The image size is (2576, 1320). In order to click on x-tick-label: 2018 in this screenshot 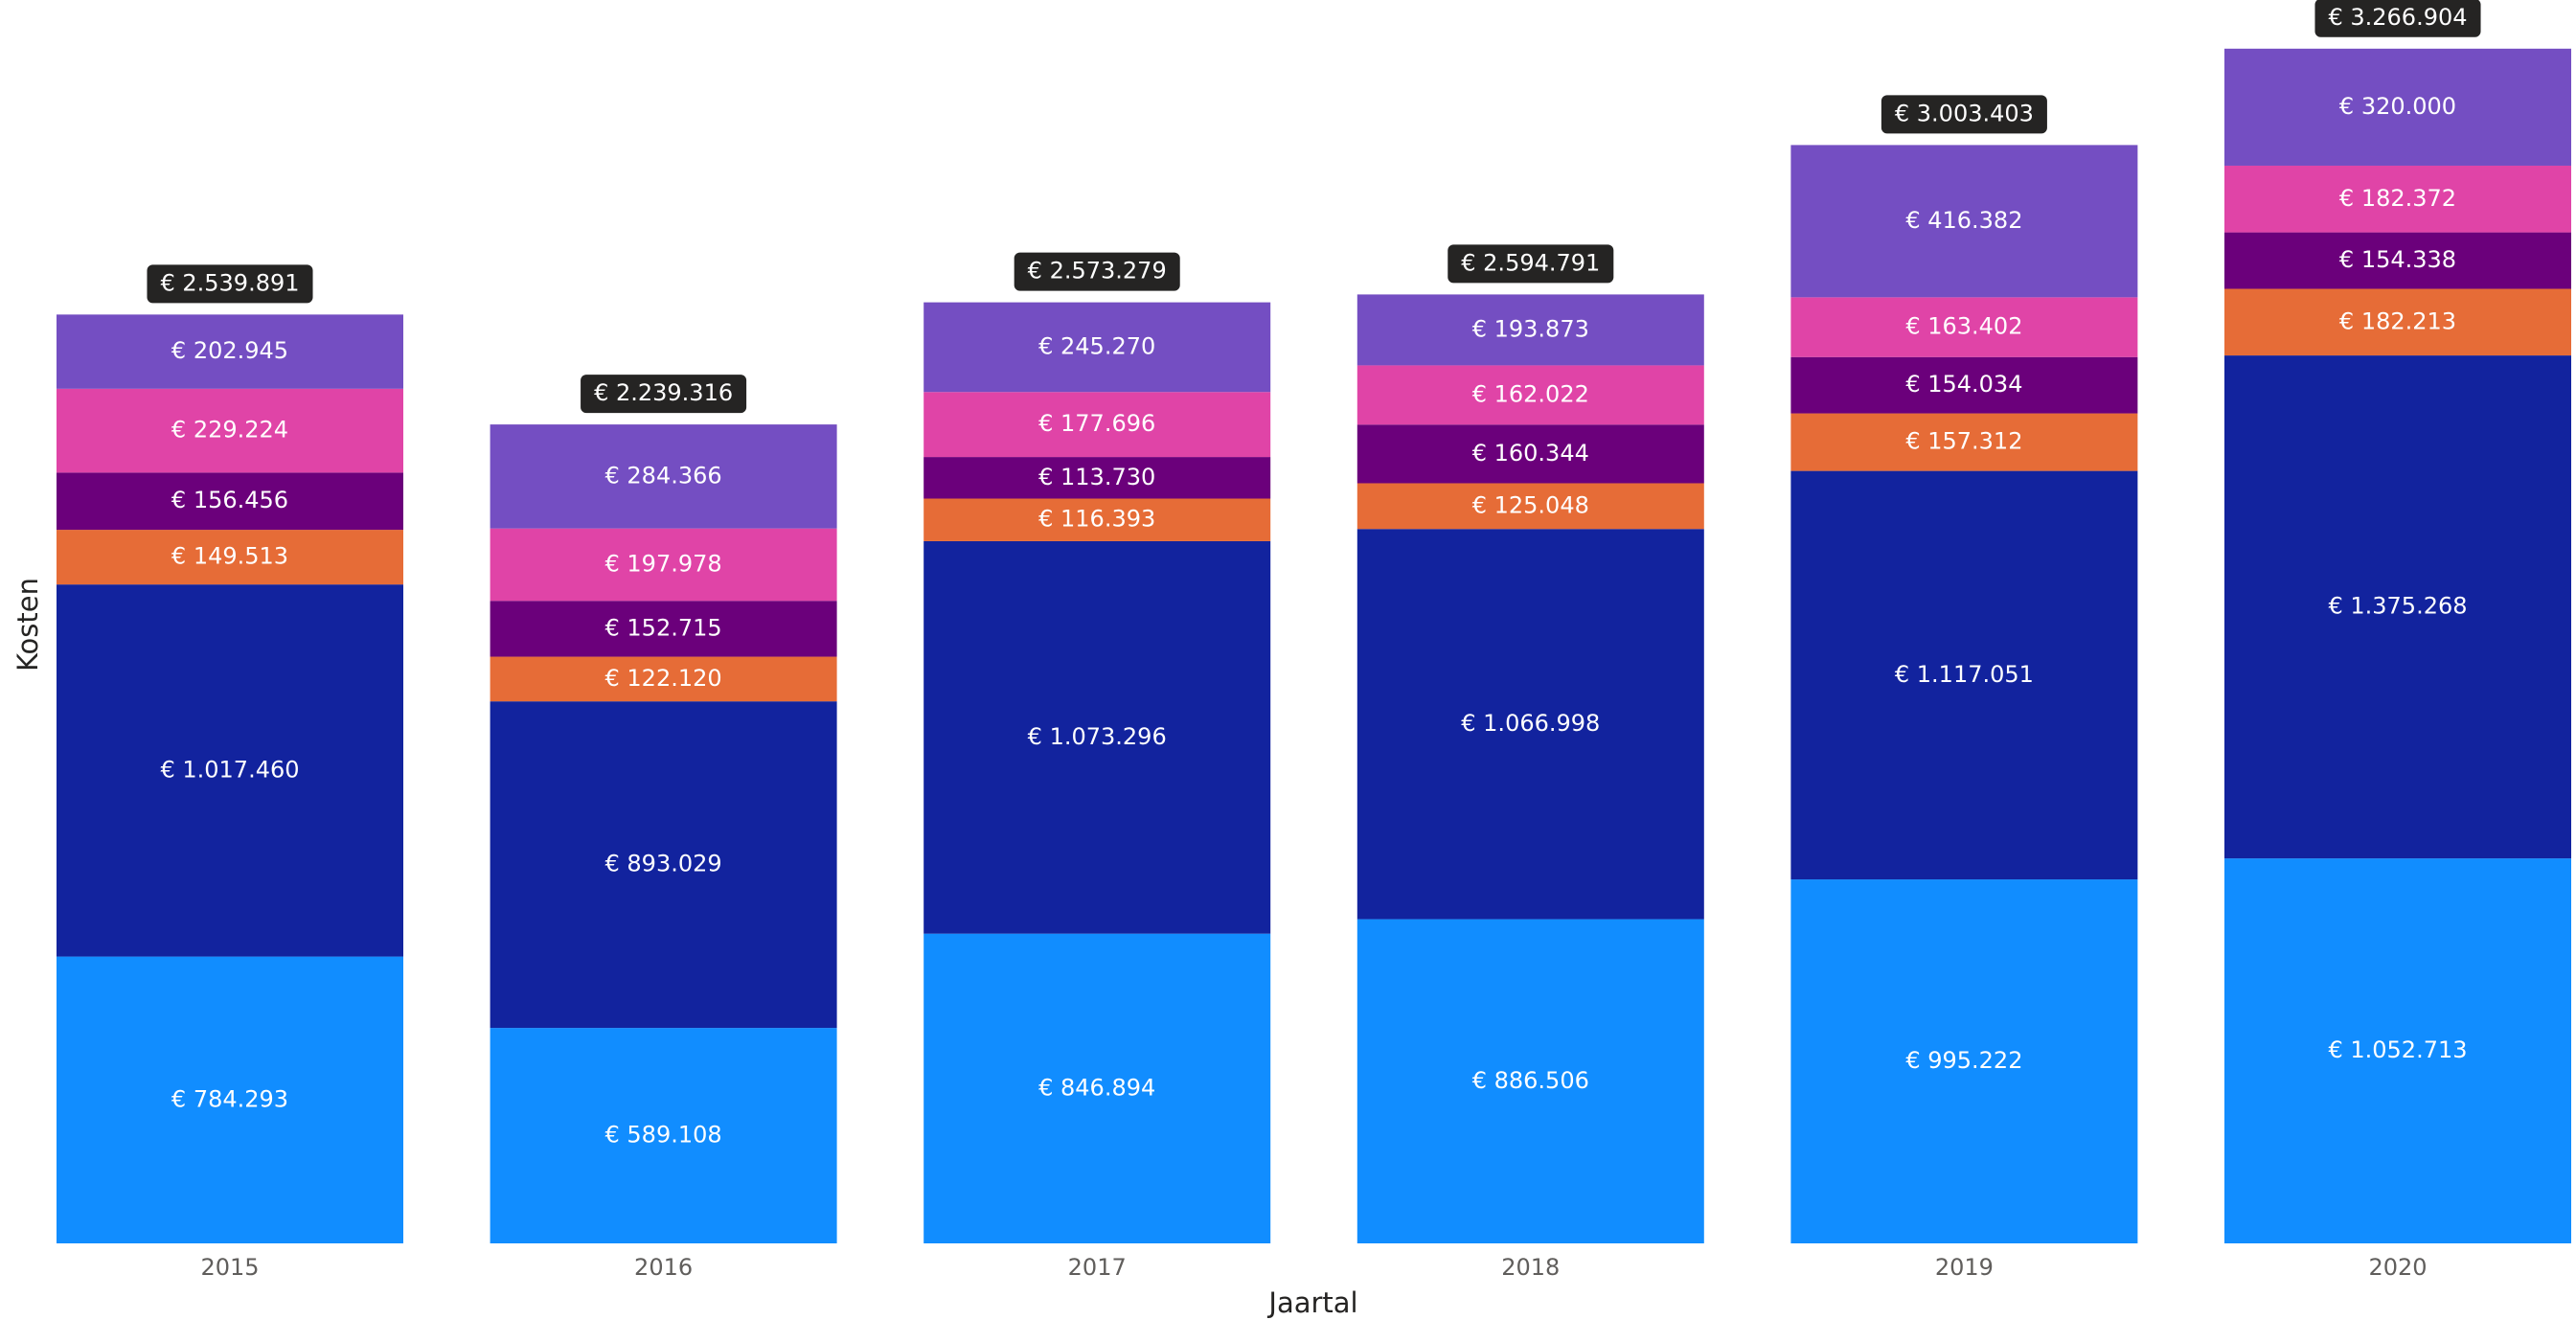, I will do `click(1530, 1267)`.